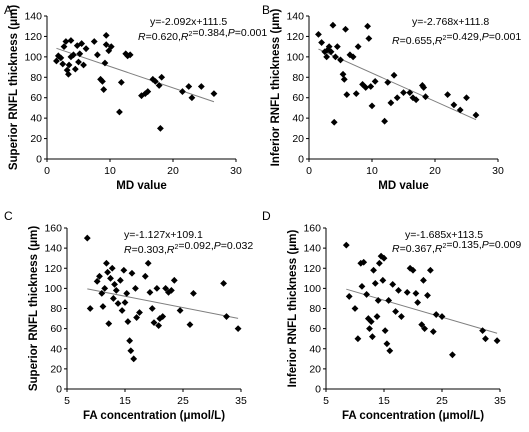 The width and height of the screenshot is (529, 432). What do you see at coordinates (47, 171) in the screenshot?
I see `x-tick-label: 0` at bounding box center [47, 171].